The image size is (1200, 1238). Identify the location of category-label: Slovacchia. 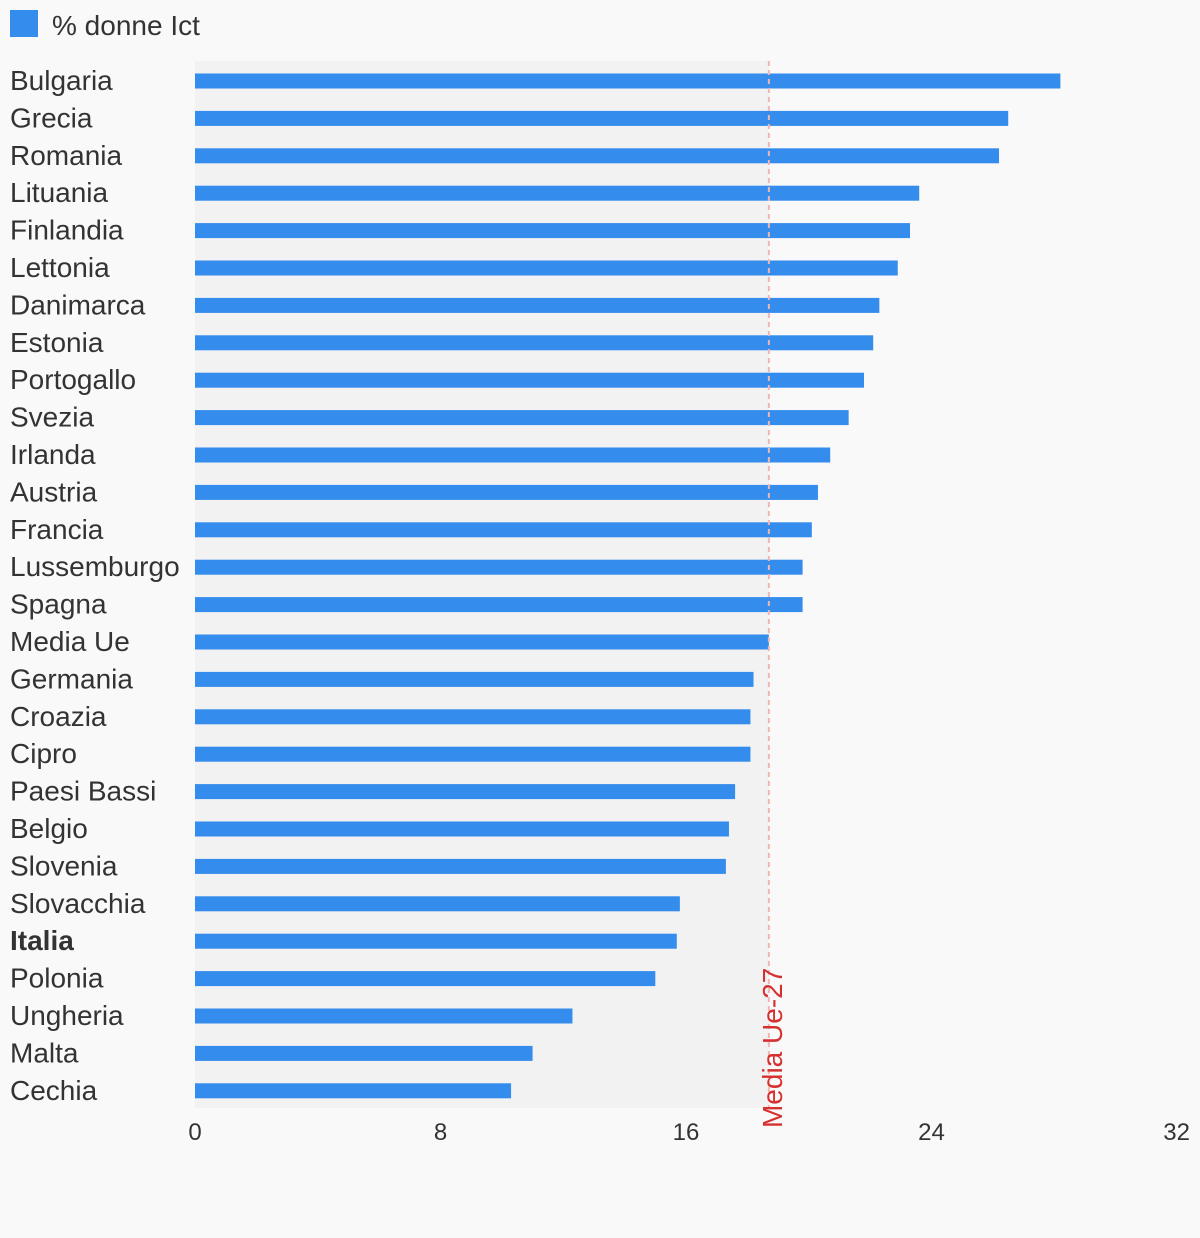
(78, 903).